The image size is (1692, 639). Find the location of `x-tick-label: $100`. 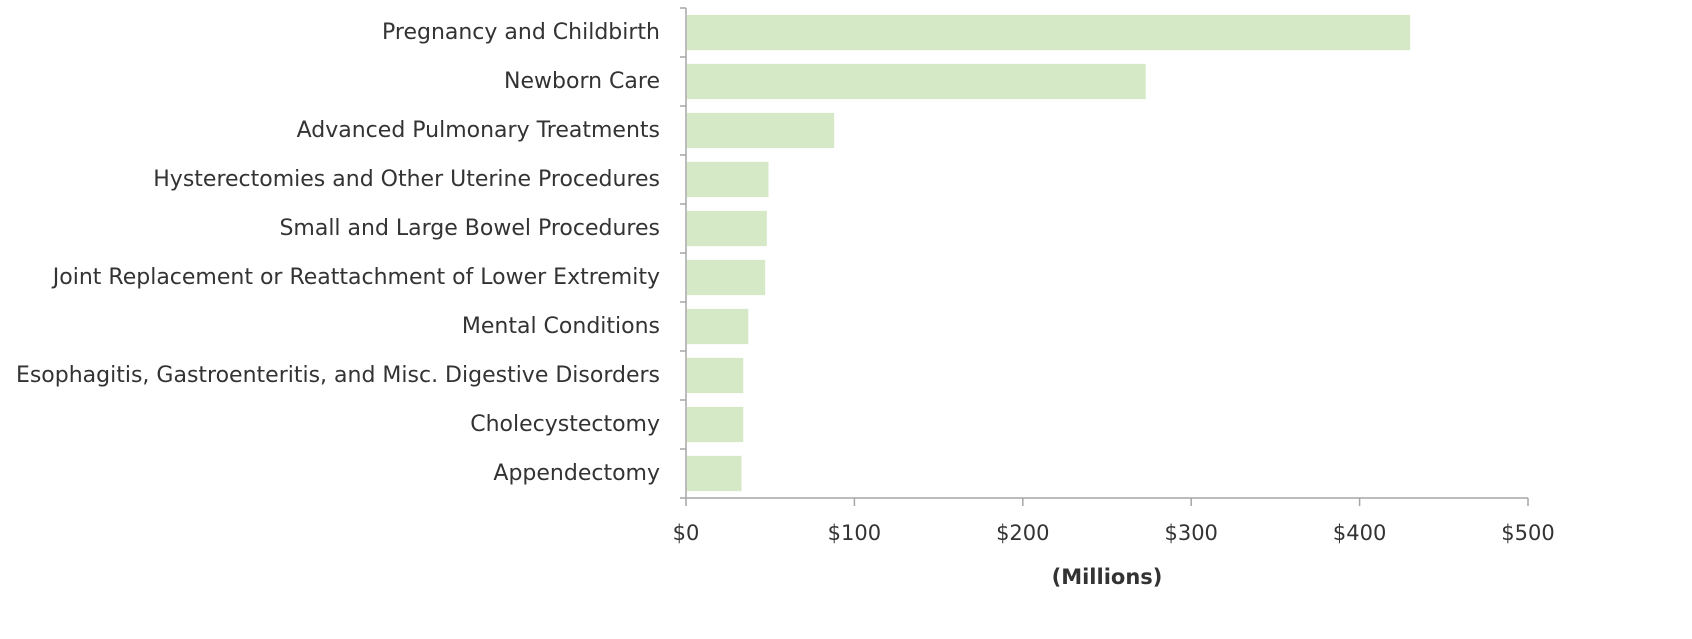

x-tick-label: $100 is located at coordinates (854, 533).